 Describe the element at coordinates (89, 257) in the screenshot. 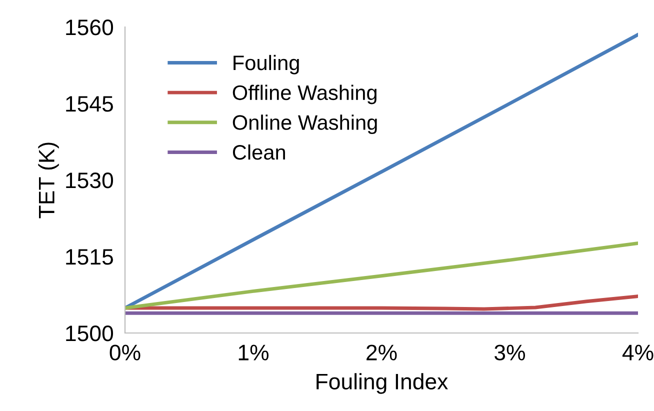

I see `y-tick-label: 1515` at that location.